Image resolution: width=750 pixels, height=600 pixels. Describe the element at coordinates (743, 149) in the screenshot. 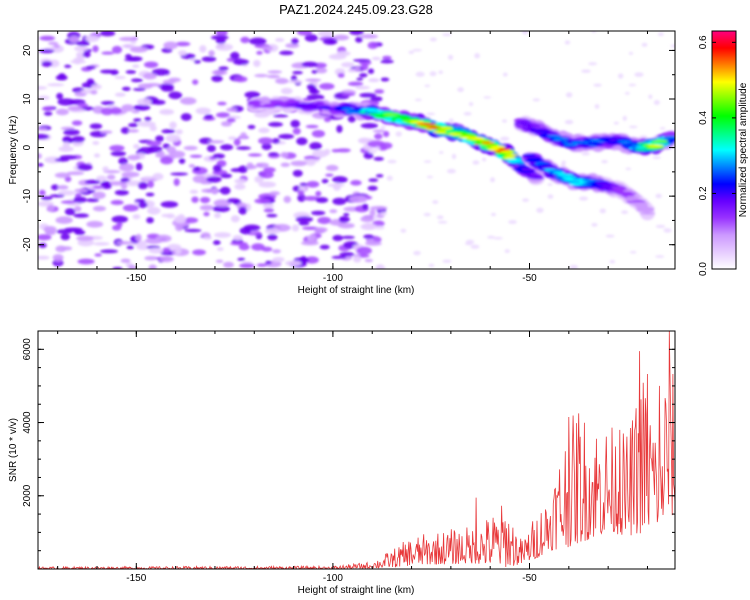

I see `colorbar-label: Normalized spectral amplitude` at that location.